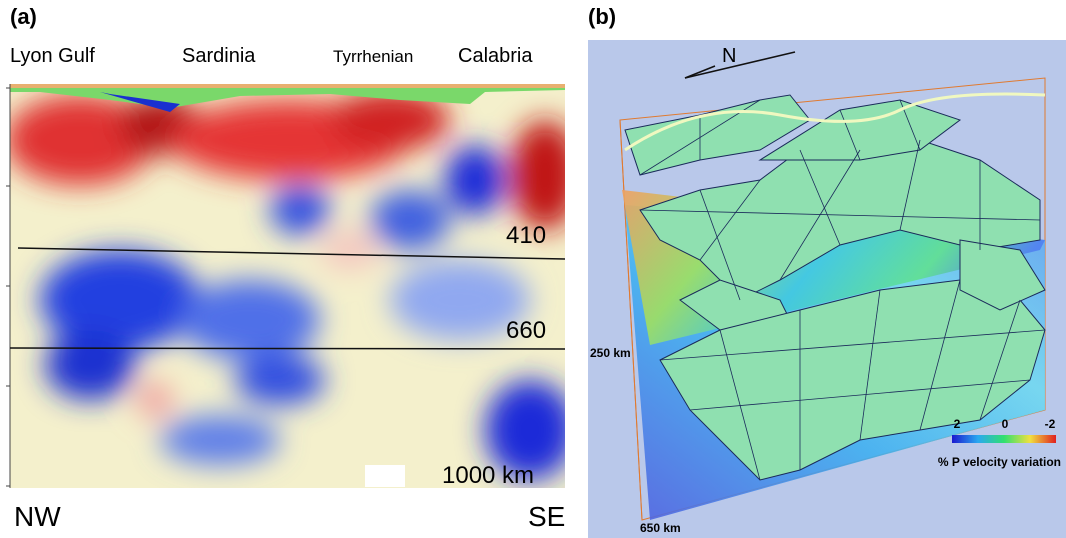  What do you see at coordinates (546, 516) in the screenshot?
I see `direction-label: SE` at bounding box center [546, 516].